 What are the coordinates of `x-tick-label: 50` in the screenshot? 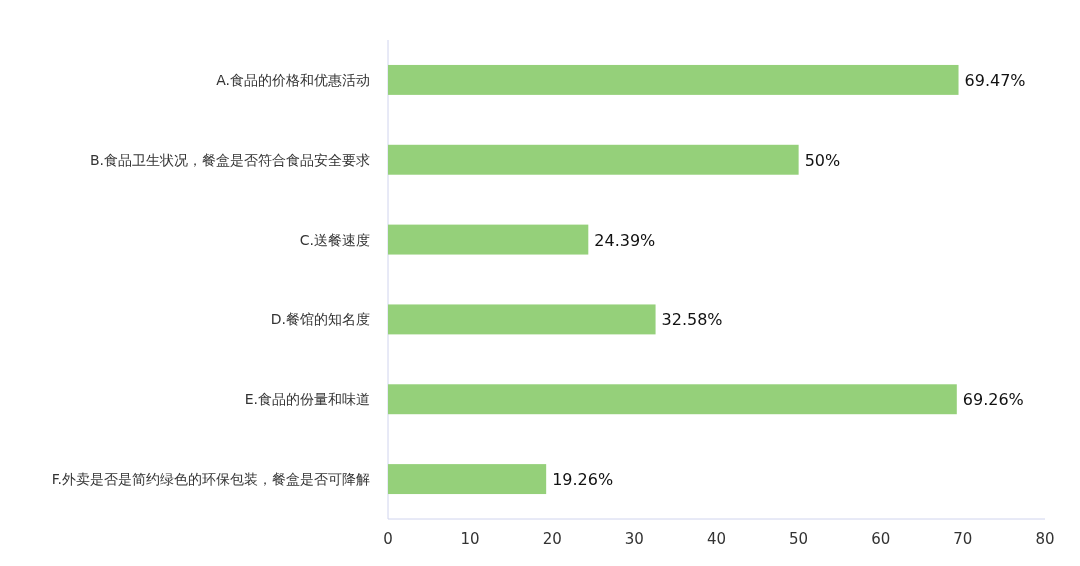 It's located at (799, 539).